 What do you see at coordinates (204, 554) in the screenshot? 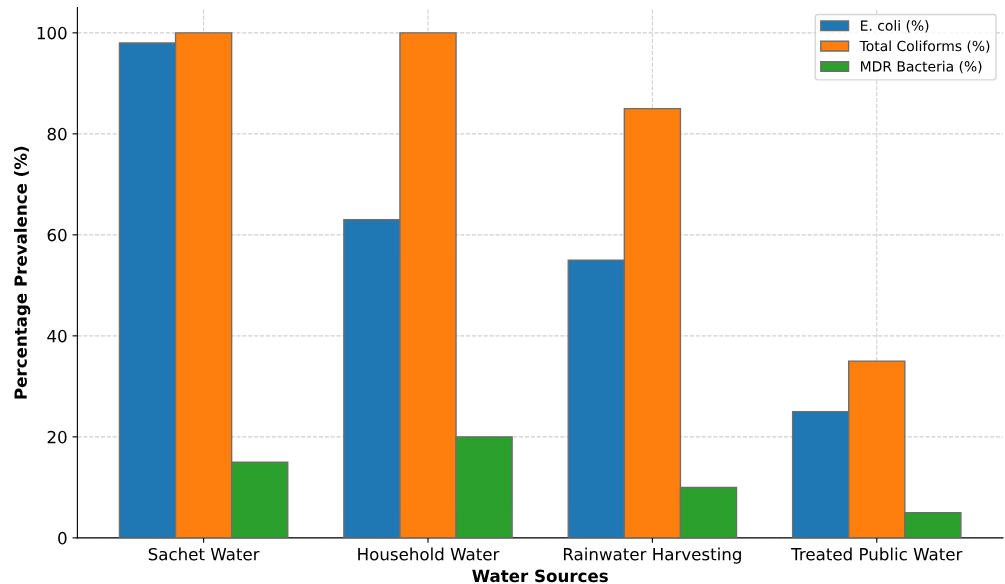
I see `x-tick-label: Sachet Water` at bounding box center [204, 554].